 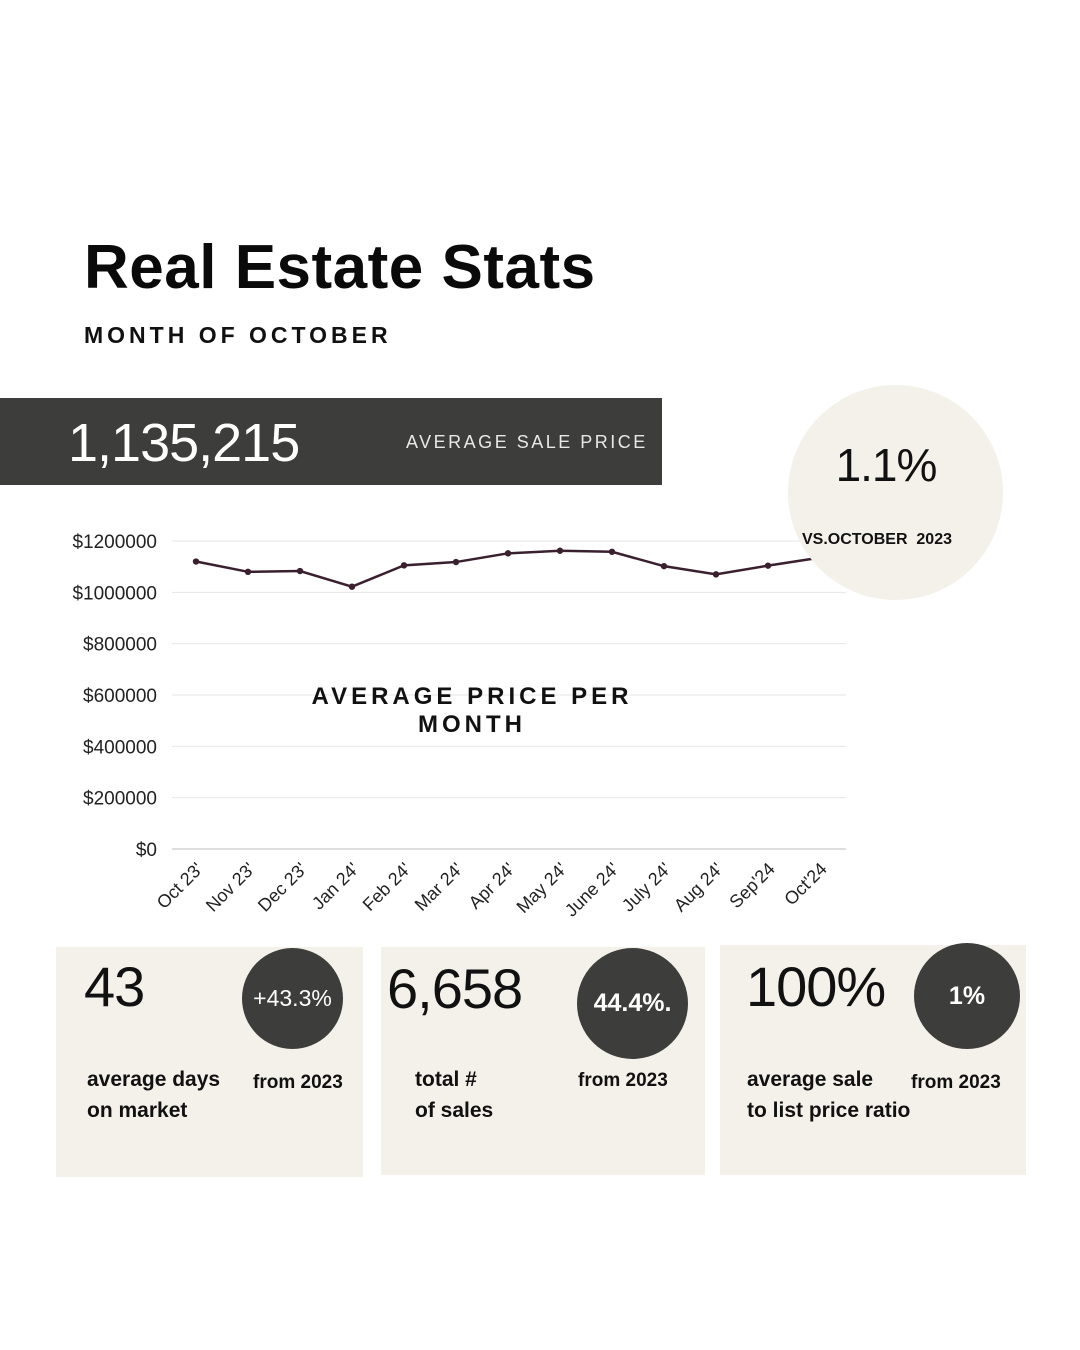 What do you see at coordinates (387, 887) in the screenshot?
I see `chart-x-tick-label: Feb 24'` at bounding box center [387, 887].